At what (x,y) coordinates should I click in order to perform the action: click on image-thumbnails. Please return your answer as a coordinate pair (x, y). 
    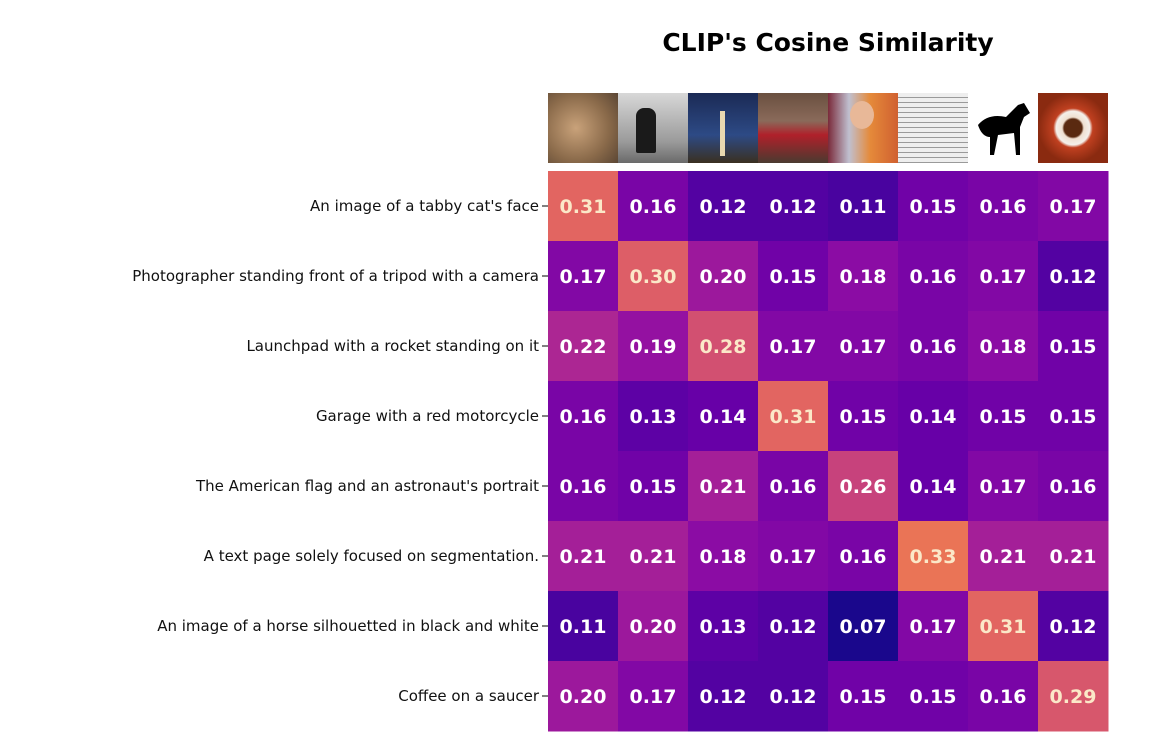
    Looking at the image, I should click on (828, 128).